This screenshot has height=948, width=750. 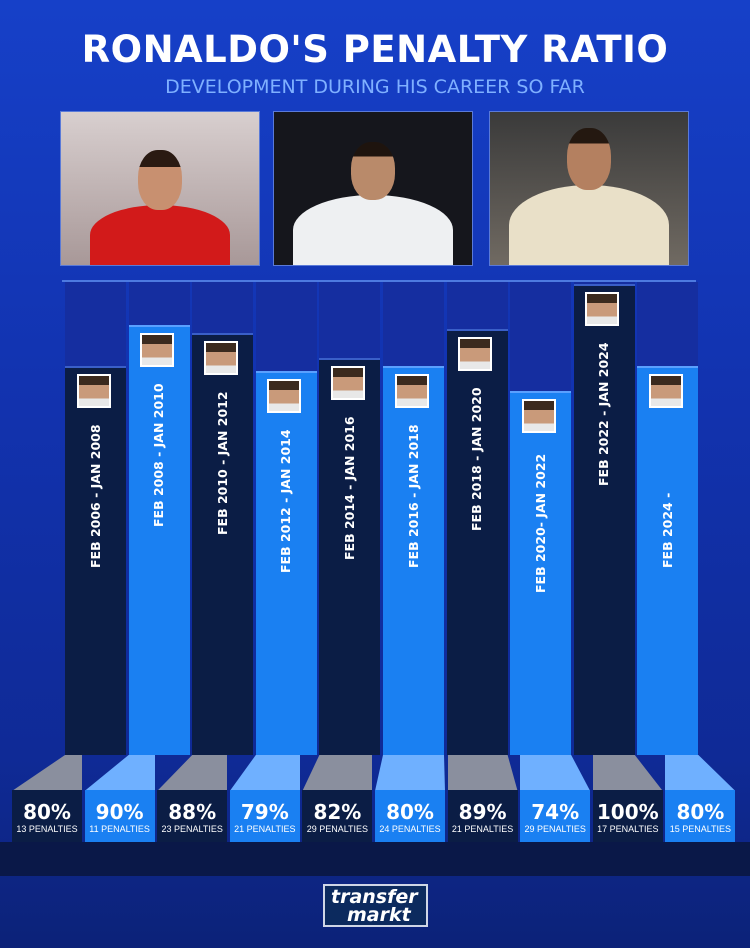 I want to click on bar-35-36 YR: FEB 2020- JAN 2022, so click(x=541, y=573).